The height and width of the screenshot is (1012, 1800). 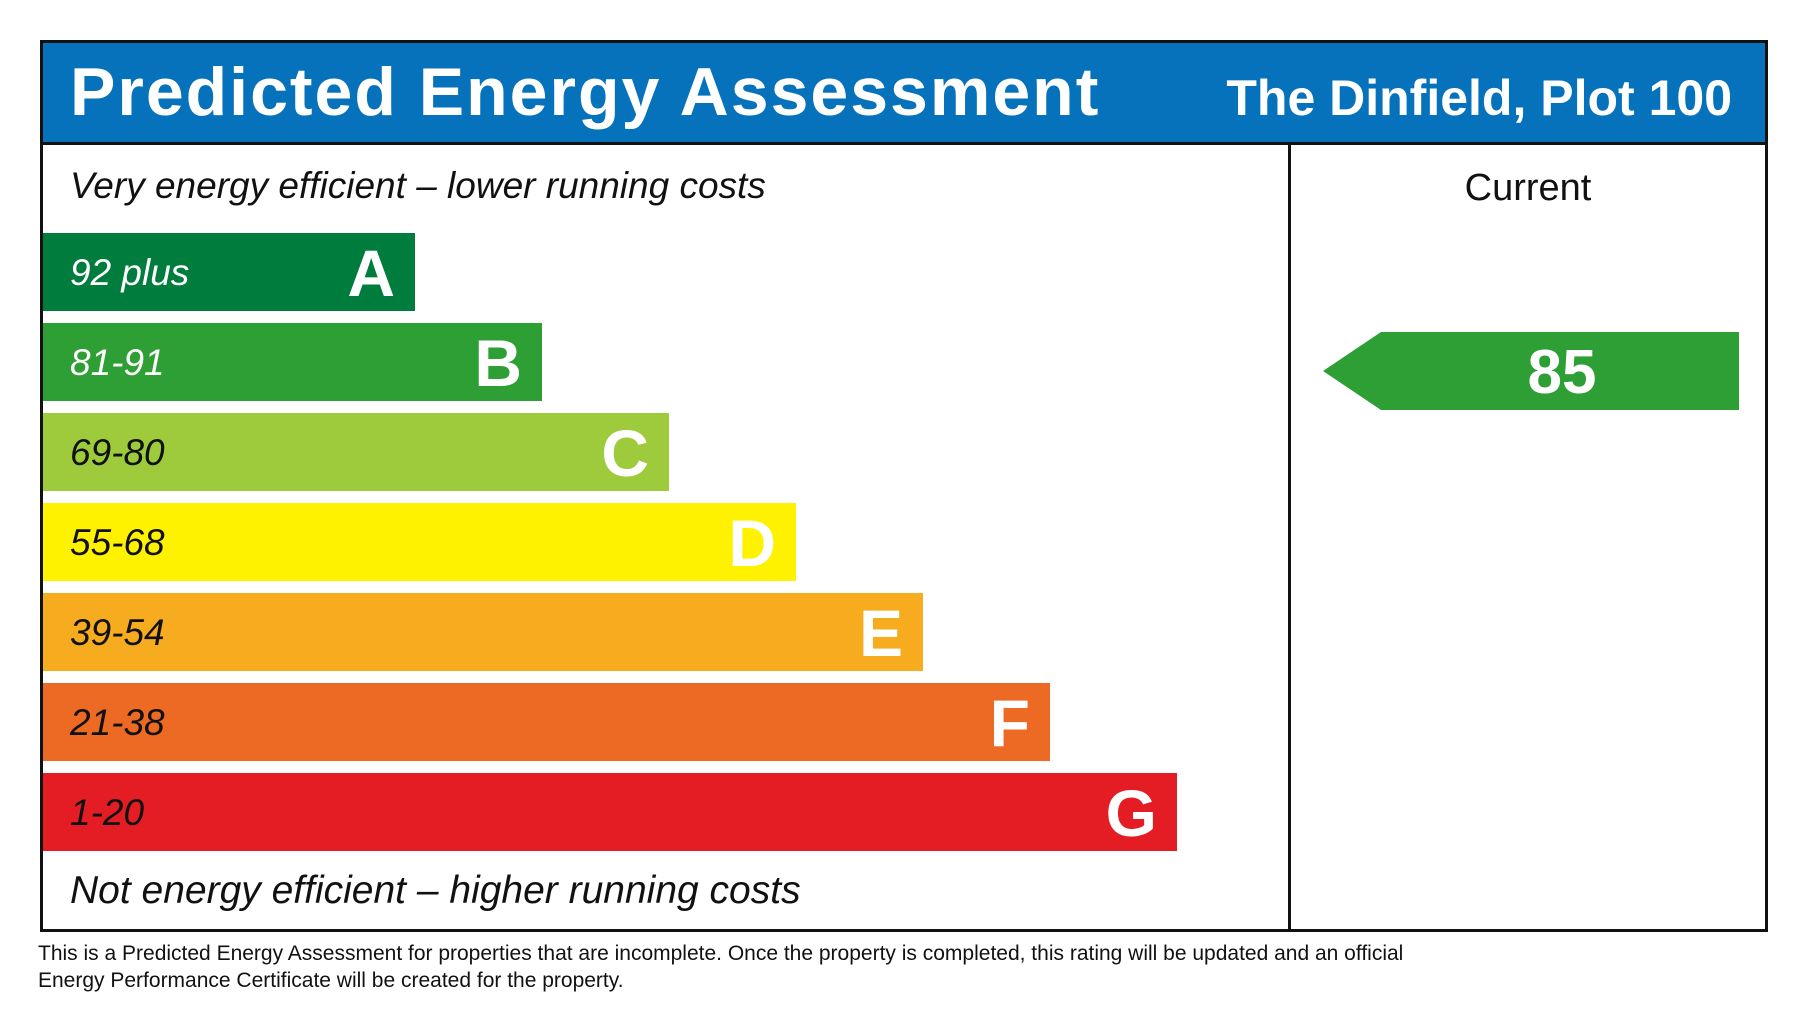 I want to click on band-bar-c, so click(x=356, y=452).